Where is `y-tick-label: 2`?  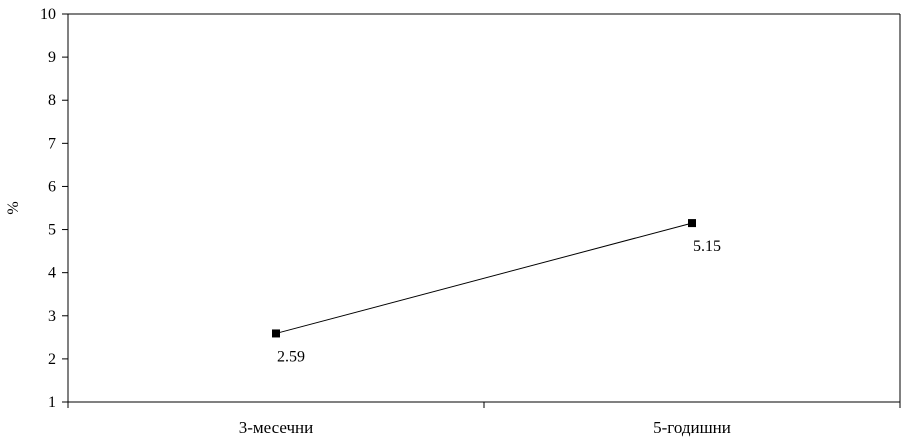 y-tick-label: 2 is located at coordinates (52, 359).